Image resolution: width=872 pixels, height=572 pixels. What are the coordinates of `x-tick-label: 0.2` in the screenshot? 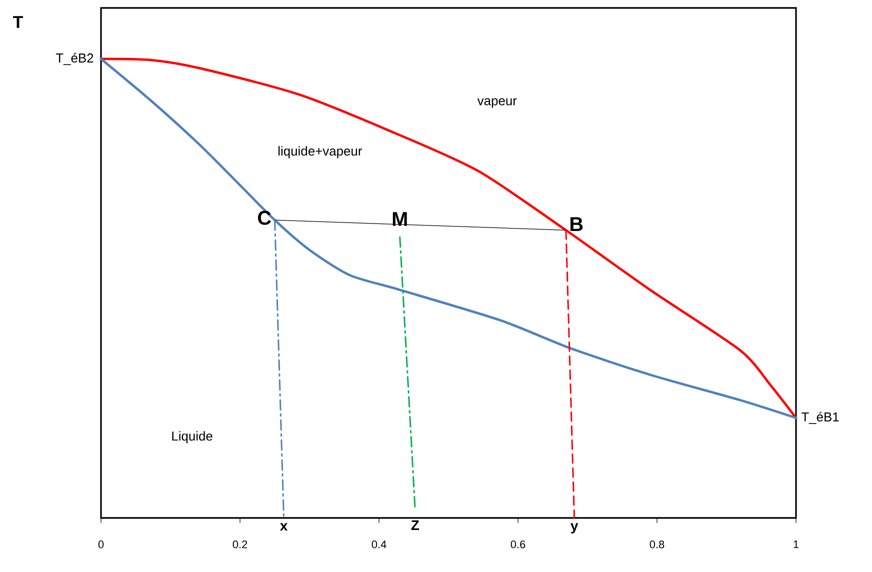 It's located at (240, 544).